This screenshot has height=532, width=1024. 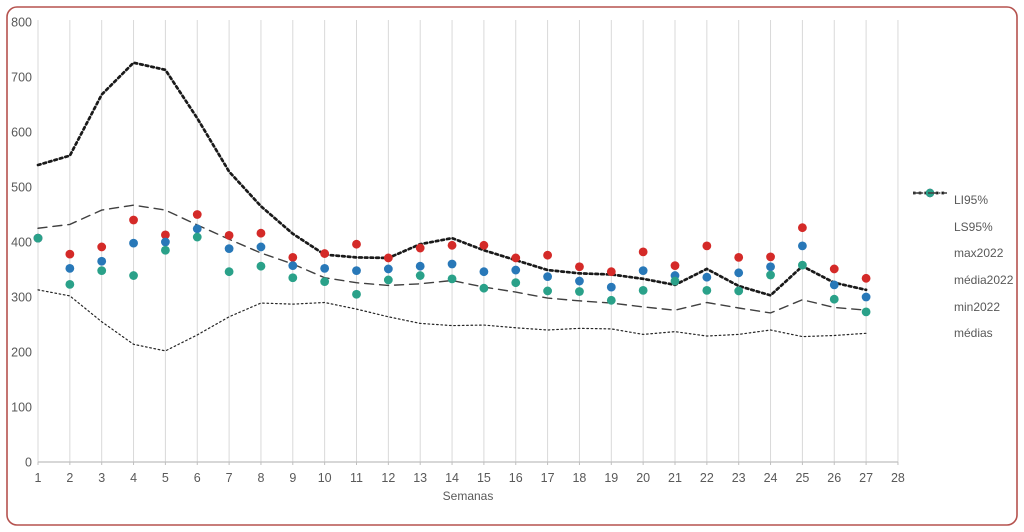 I want to click on x-tick-label: 21, so click(x=675, y=478).